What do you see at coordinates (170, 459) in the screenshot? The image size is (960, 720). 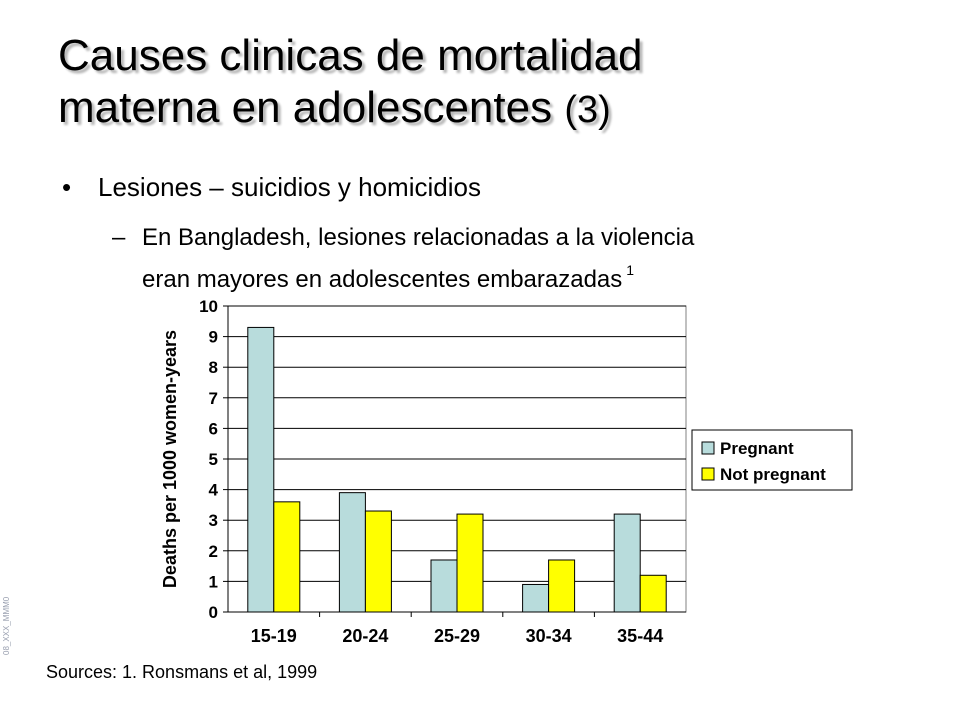 I see `y-axis-label: Deaths per 1000 women-years` at bounding box center [170, 459].